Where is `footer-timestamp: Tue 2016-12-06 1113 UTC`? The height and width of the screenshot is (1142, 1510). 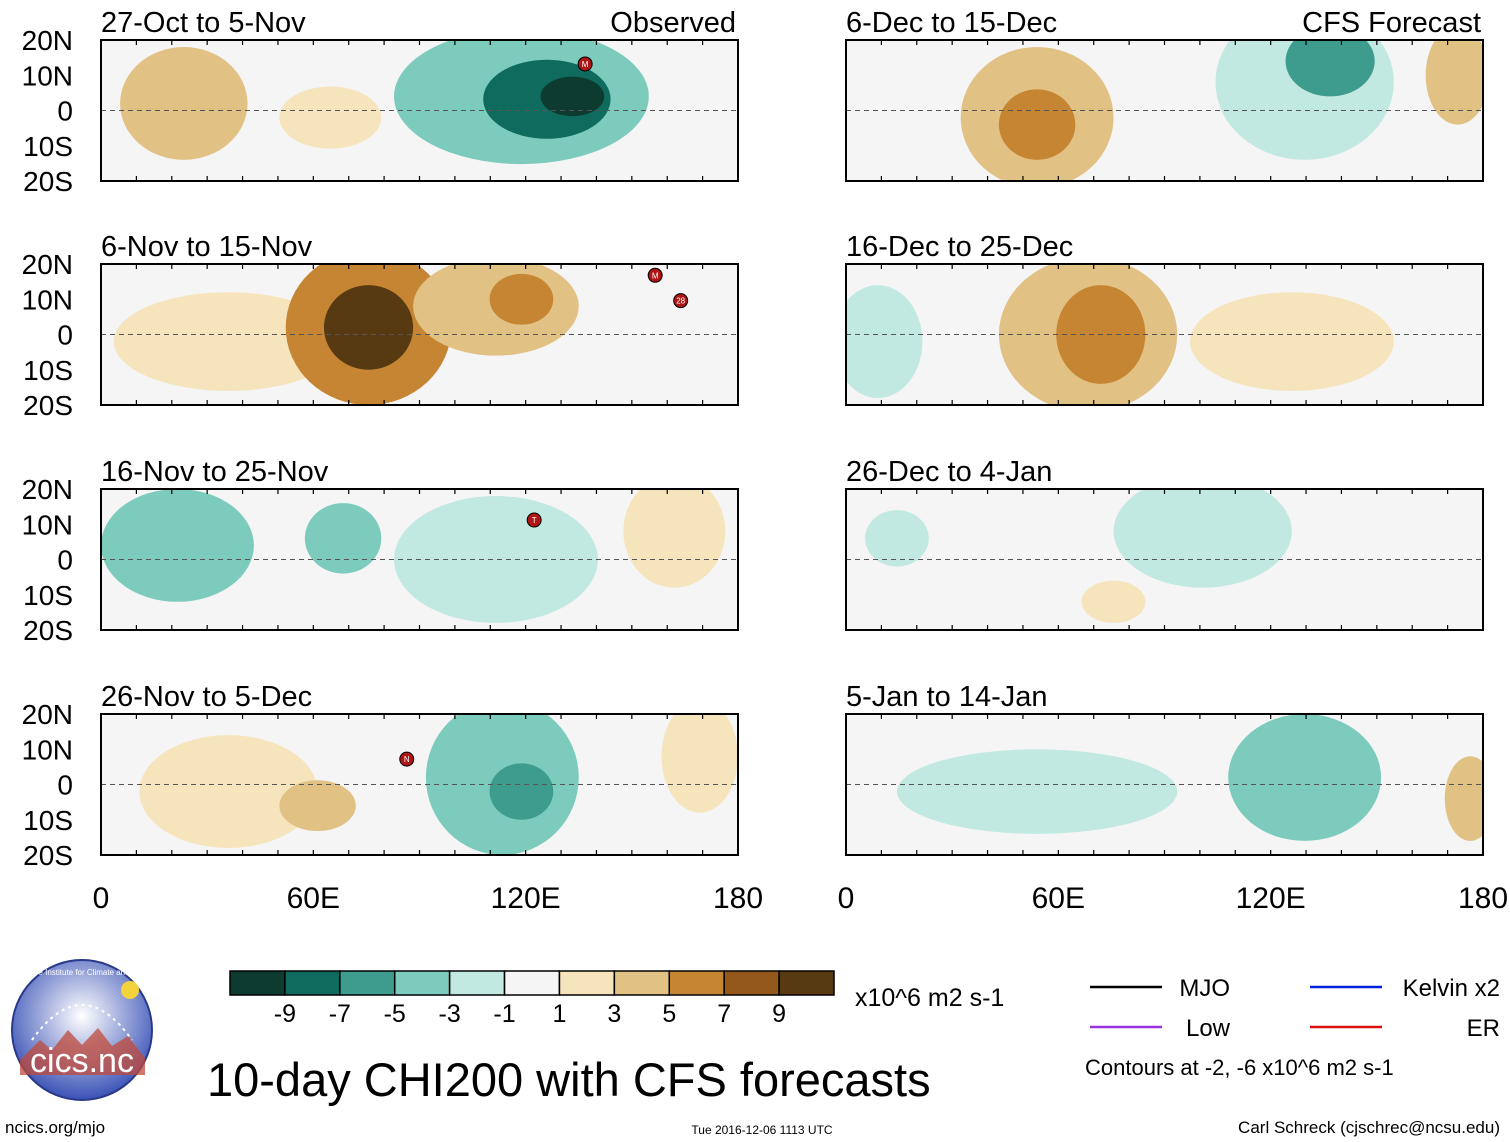
footer-timestamp: Tue 2016-12-06 1113 UTC is located at coordinates (762, 1130).